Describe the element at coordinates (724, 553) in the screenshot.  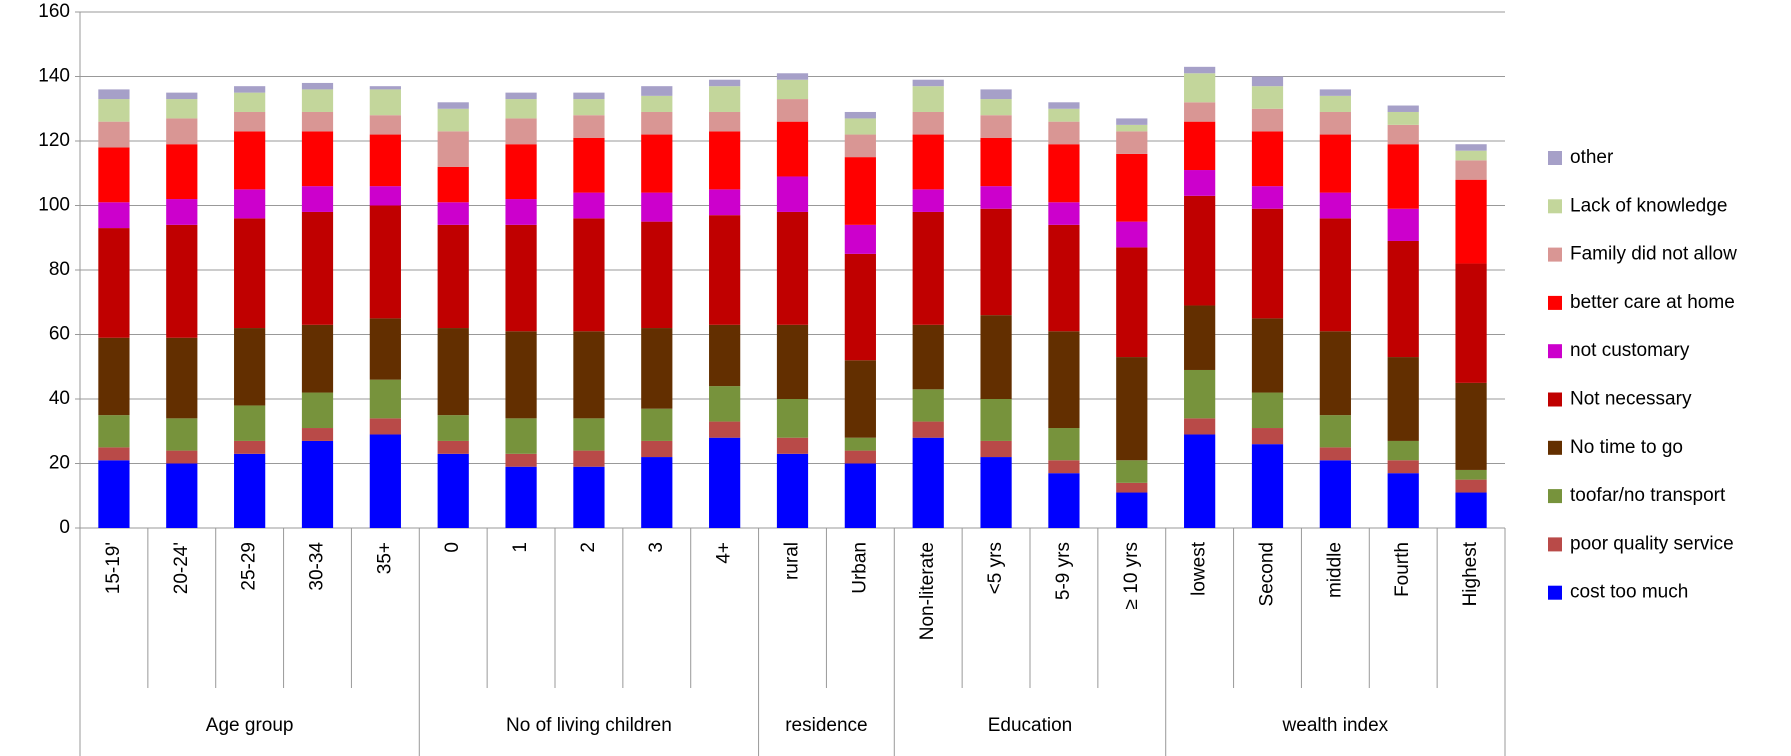
I see `x-tick-label: 4+` at that location.